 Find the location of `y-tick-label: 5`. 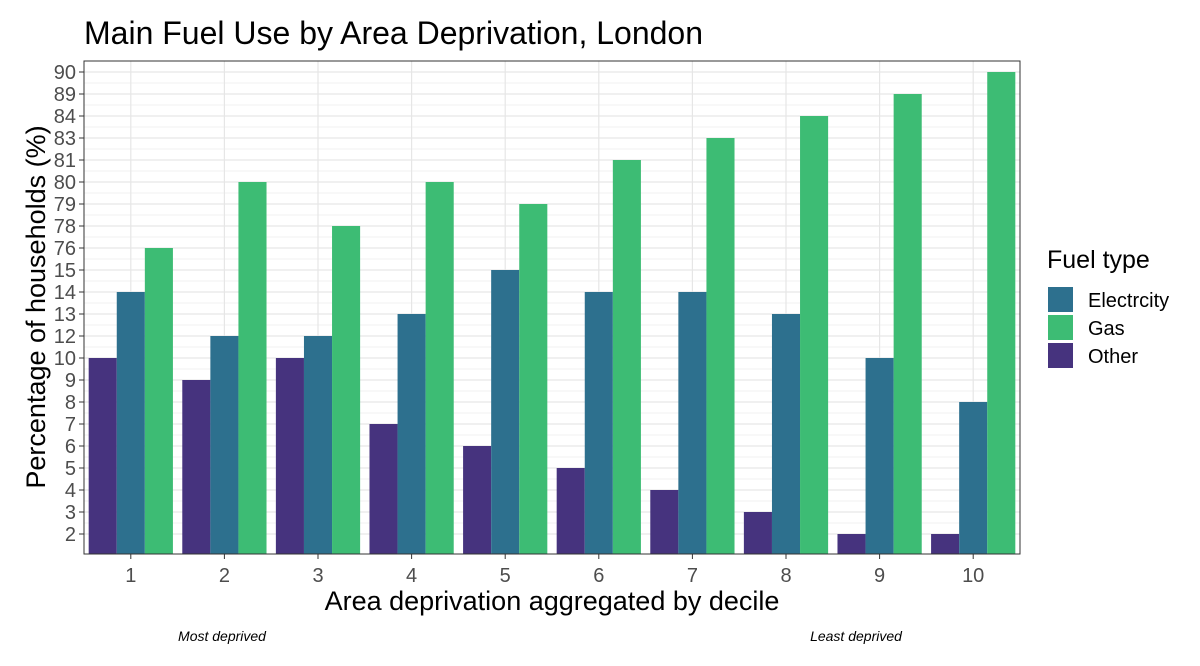

y-tick-label: 5 is located at coordinates (70, 469).